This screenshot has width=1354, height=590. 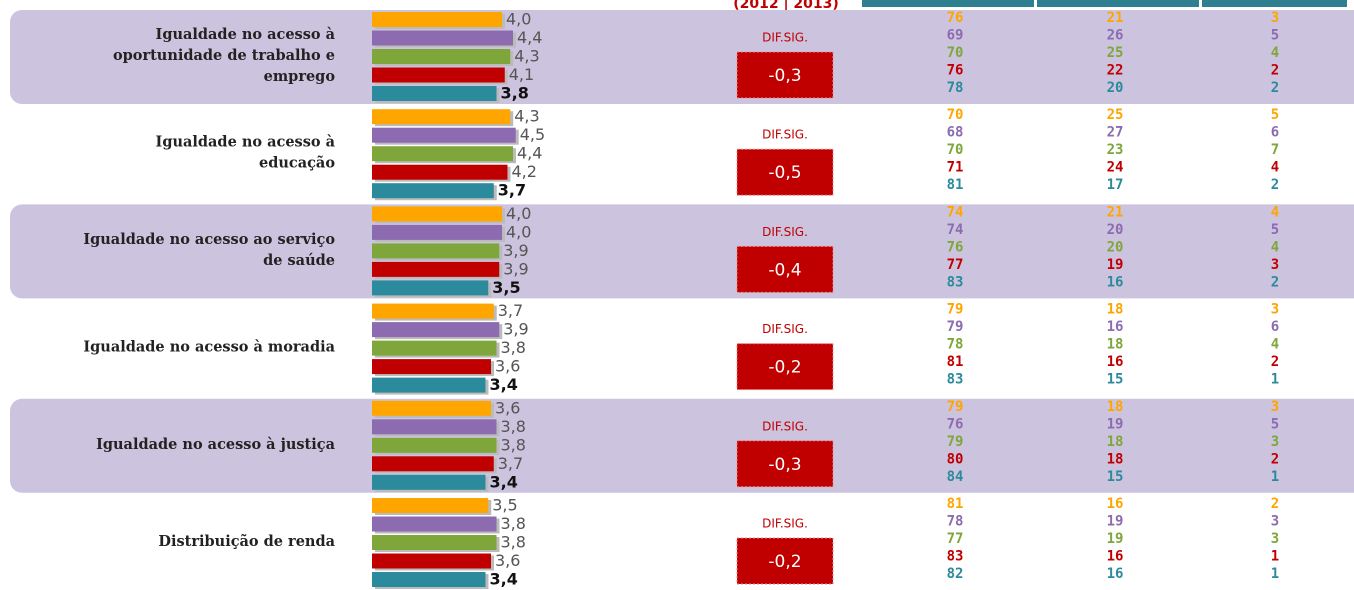 I want to click on table-cell: 7, so click(x=1275, y=150).